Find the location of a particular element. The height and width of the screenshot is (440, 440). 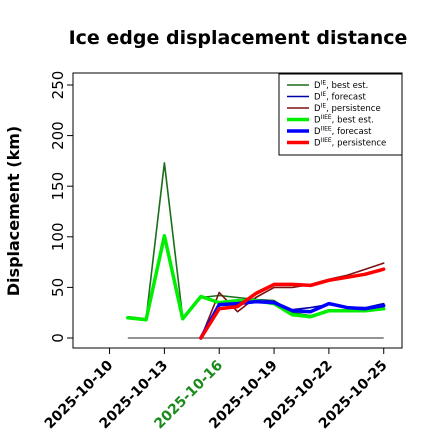

y-axis: 0 50 100 150 200 250 is located at coordinates (61, 207).